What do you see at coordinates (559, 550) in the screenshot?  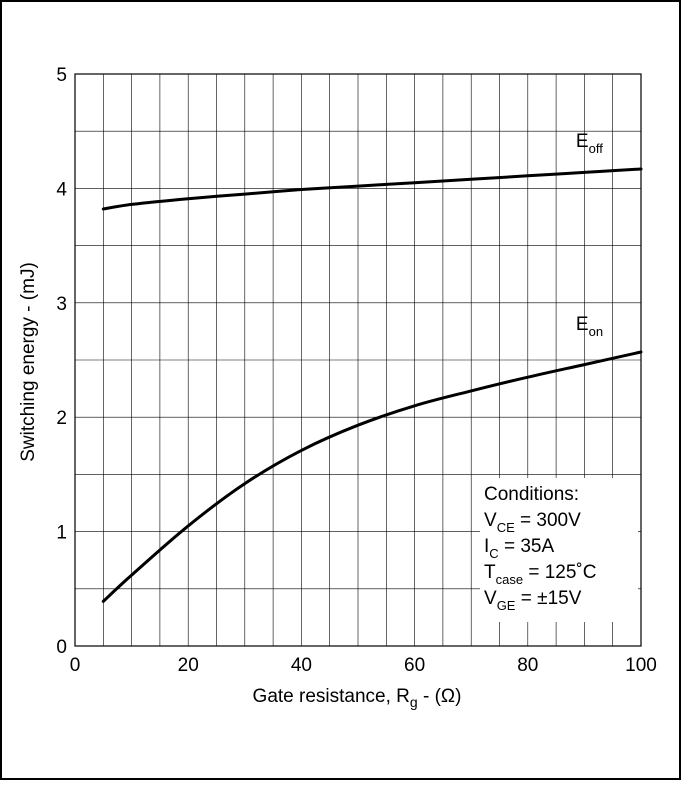 I see `conditions-background` at bounding box center [559, 550].